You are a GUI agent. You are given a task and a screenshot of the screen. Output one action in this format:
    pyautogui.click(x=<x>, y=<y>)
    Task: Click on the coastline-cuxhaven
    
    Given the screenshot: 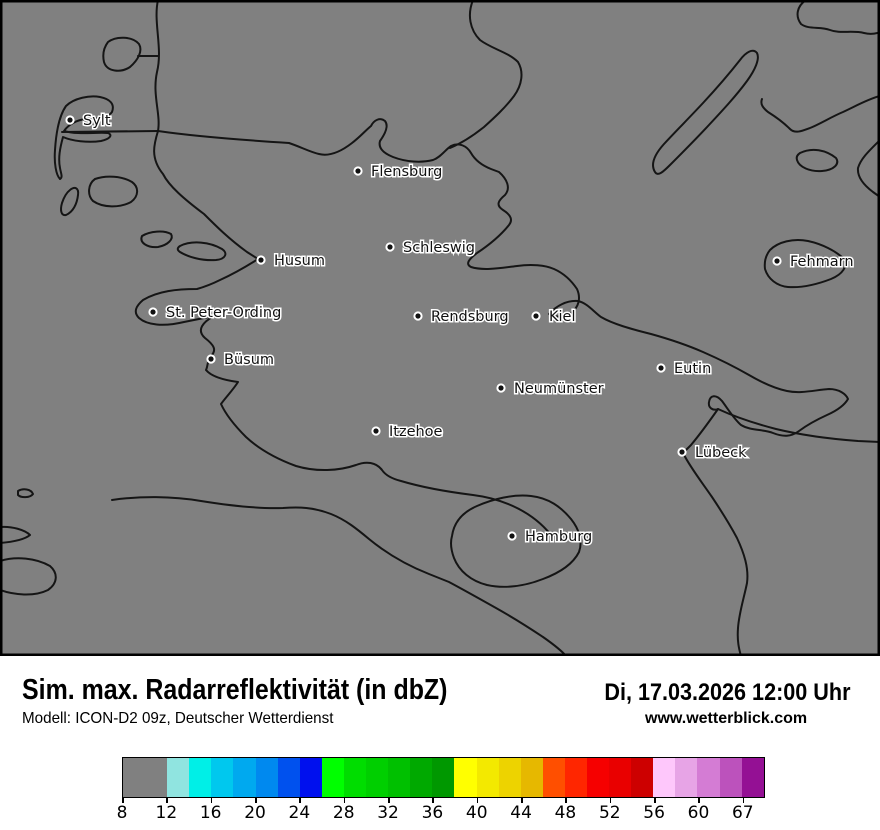 What is the action you would take?
    pyautogui.click(x=28, y=542)
    